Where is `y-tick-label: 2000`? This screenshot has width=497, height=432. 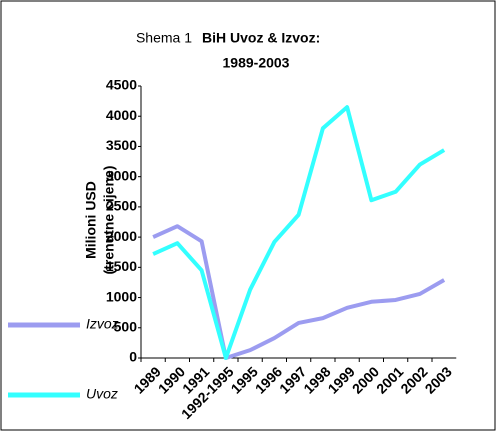
y-tick-label: 2000 is located at coordinates (121, 236).